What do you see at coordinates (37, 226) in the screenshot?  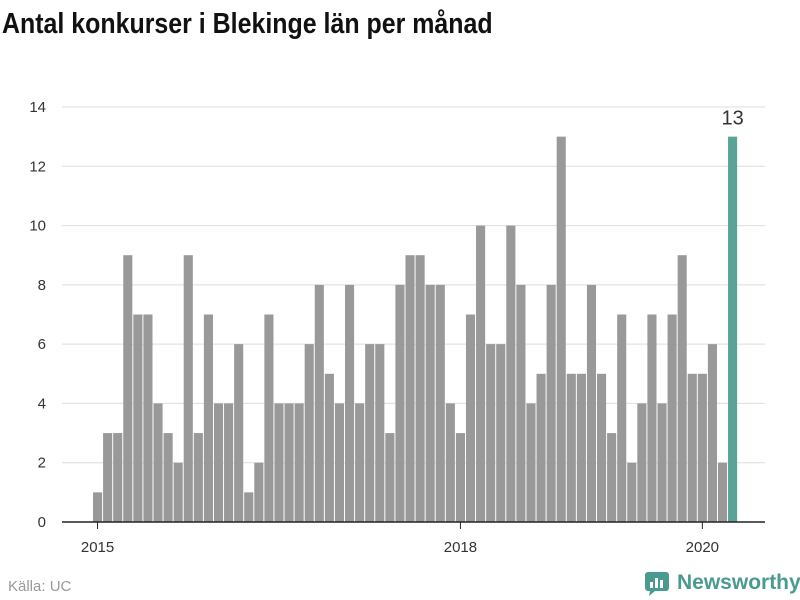 I see `y-tick-label: 10` at bounding box center [37, 226].